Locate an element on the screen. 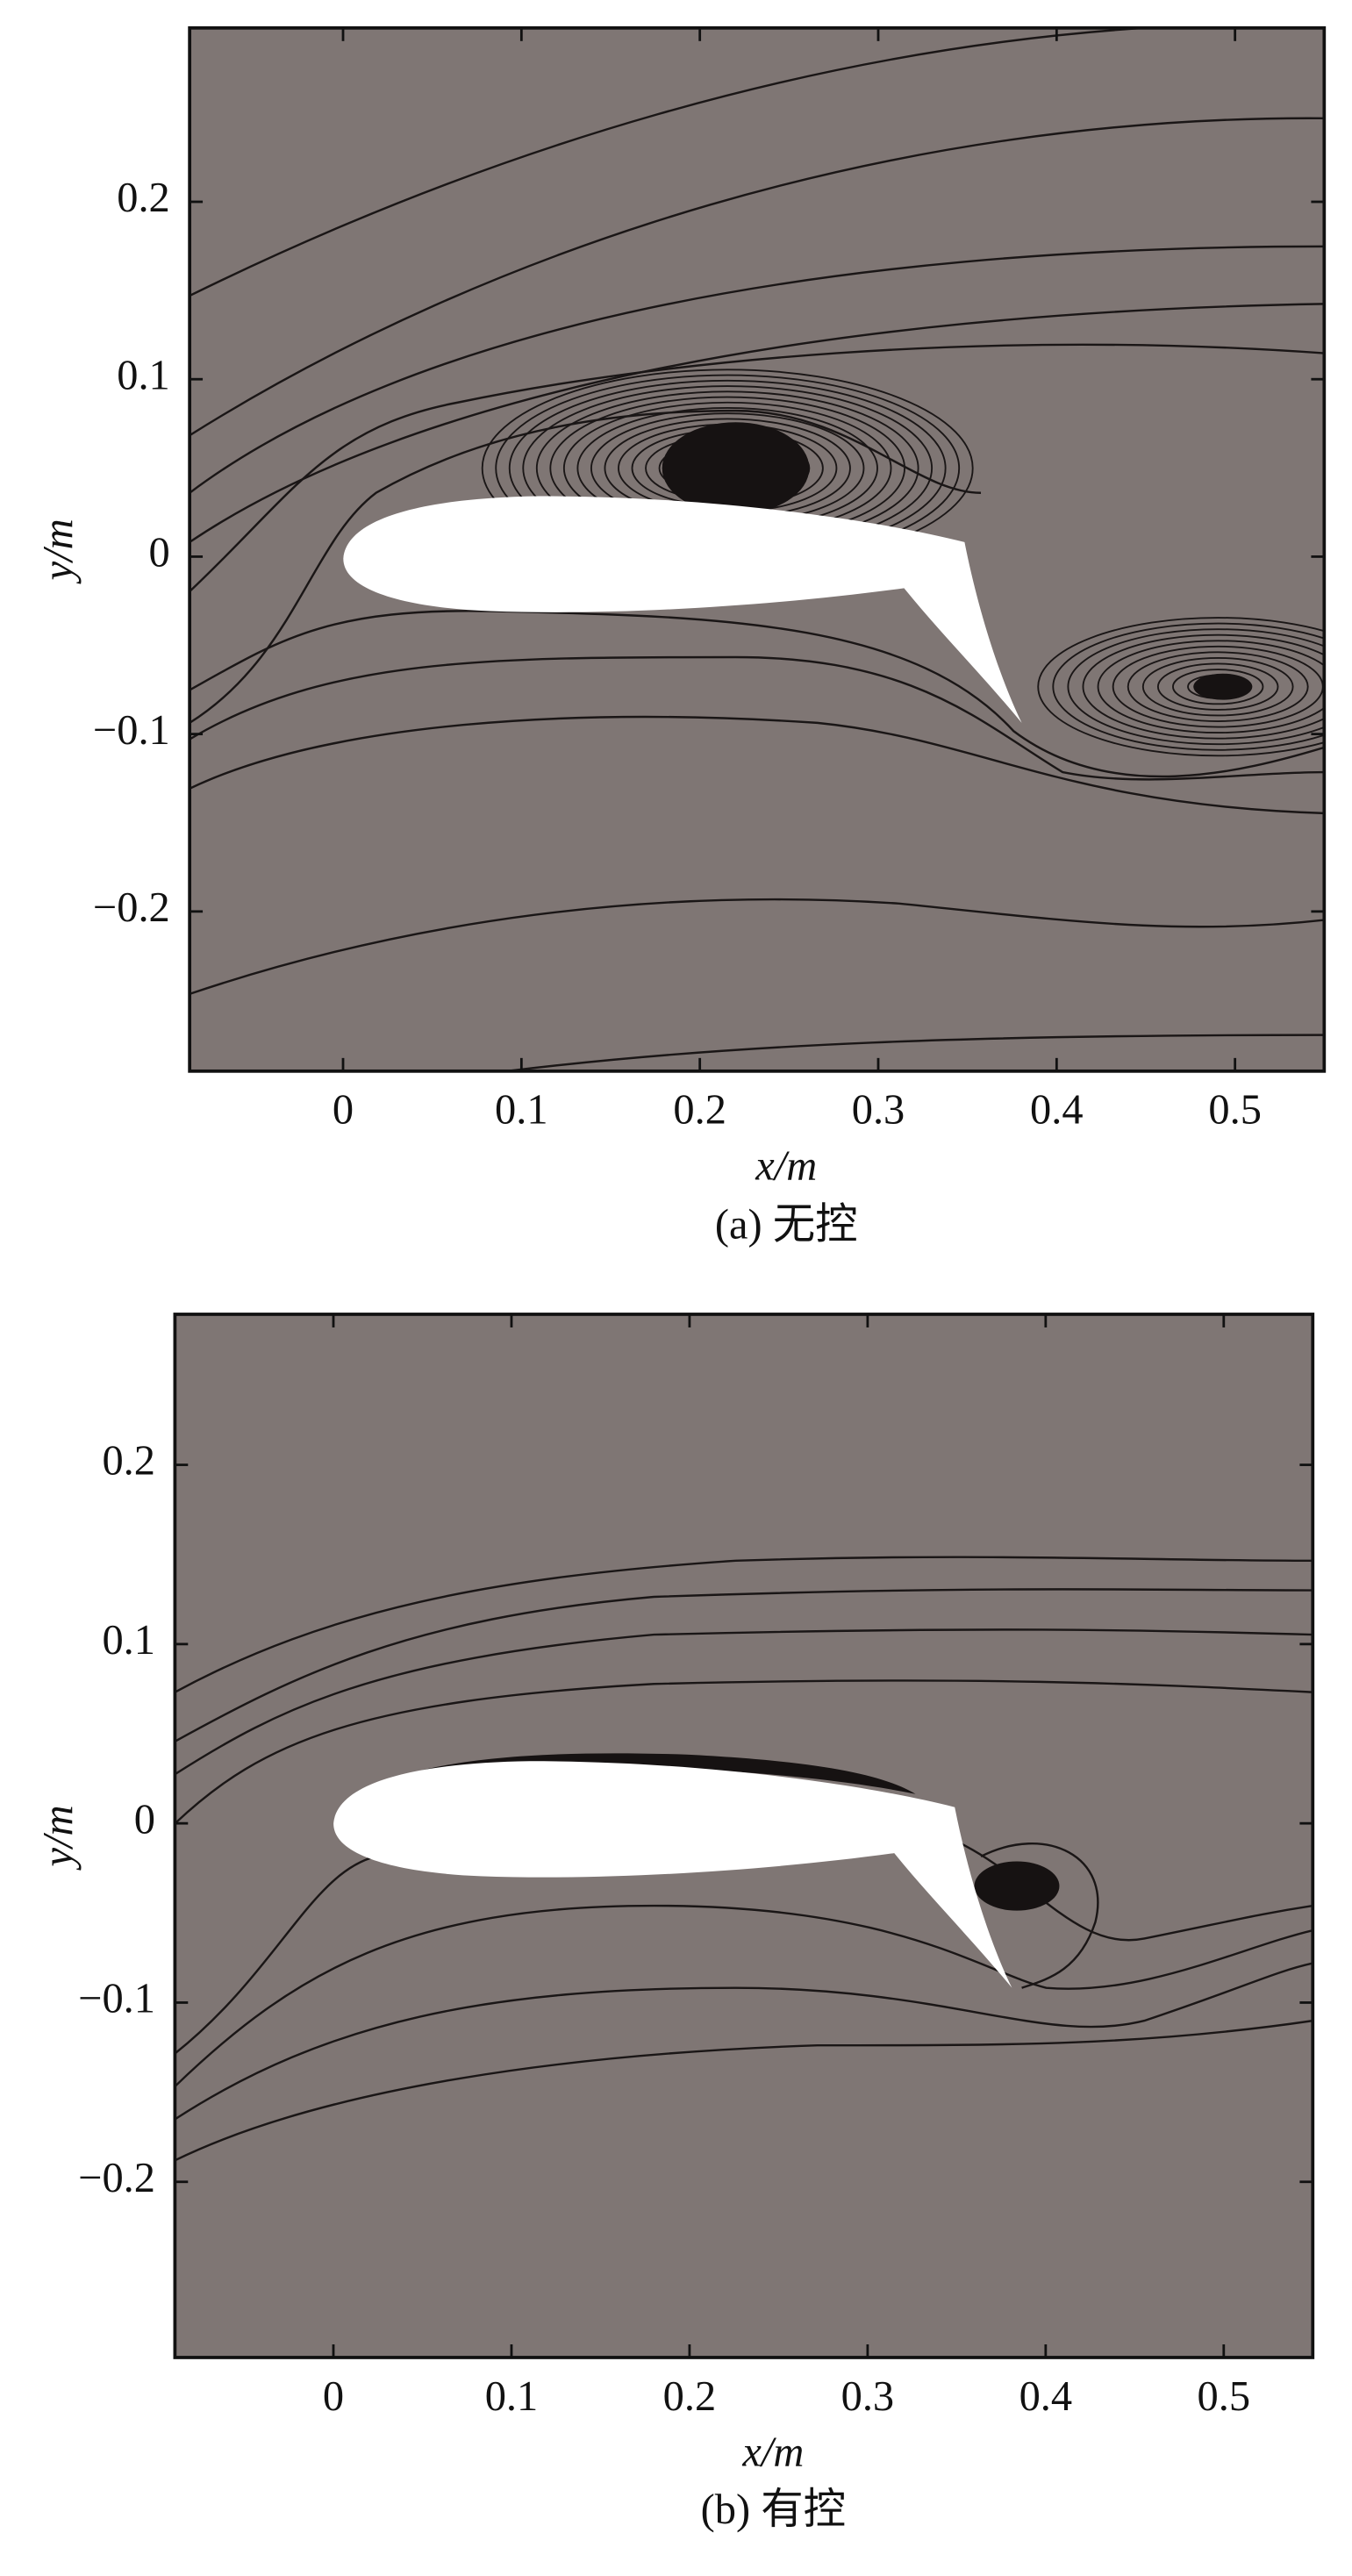  caption: (b) 有控 is located at coordinates (773, 2509).